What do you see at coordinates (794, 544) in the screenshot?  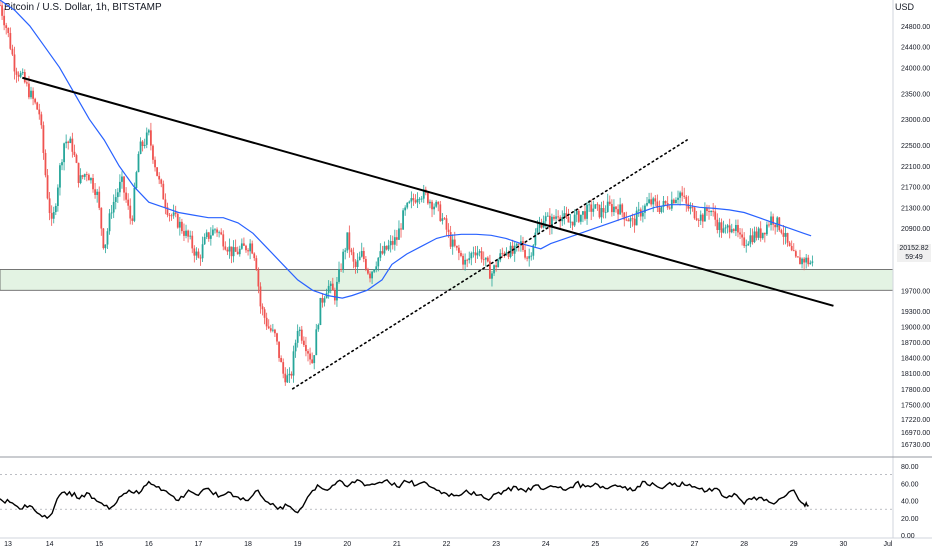 I see `date-tick-label: 29` at bounding box center [794, 544].